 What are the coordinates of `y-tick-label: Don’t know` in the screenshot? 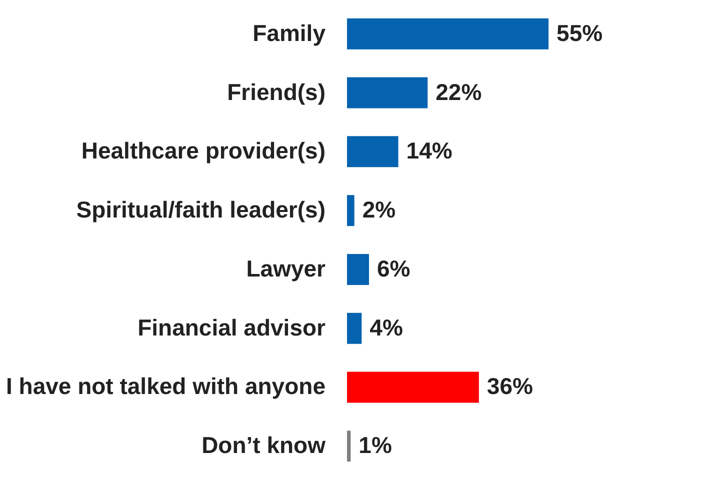 It's located at (264, 445).